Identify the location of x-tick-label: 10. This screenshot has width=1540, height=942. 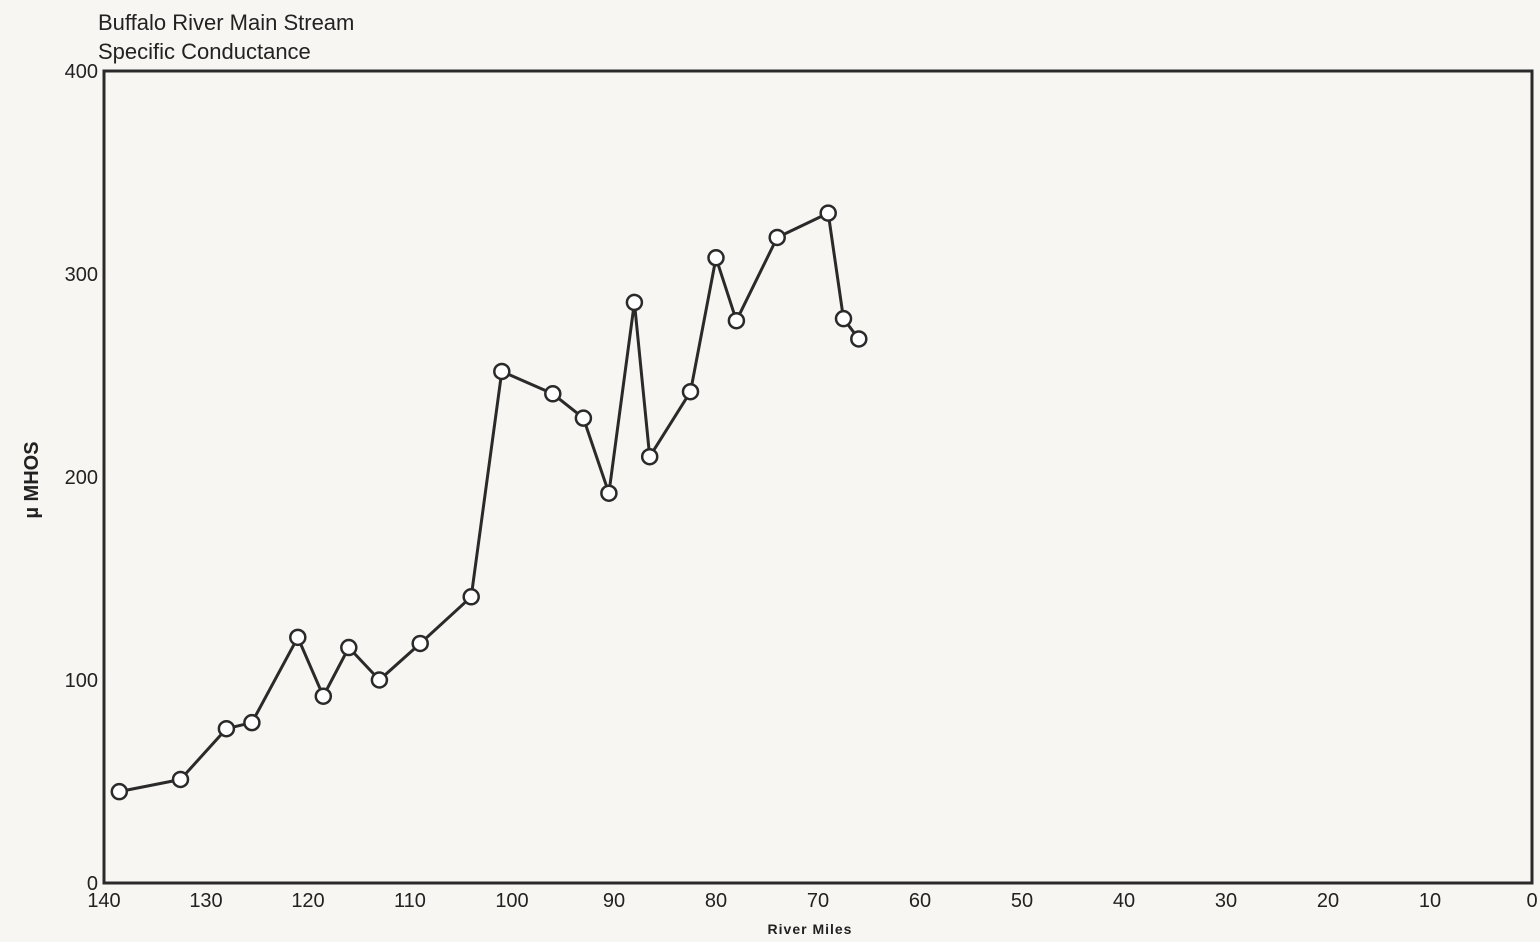
(1430, 901).